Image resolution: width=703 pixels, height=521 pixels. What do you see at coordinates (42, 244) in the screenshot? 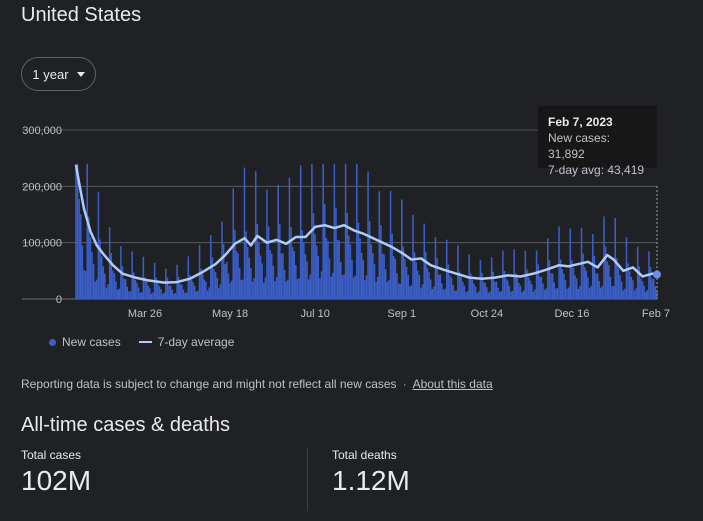
I see `y-tick-label: 100,000` at bounding box center [42, 244].